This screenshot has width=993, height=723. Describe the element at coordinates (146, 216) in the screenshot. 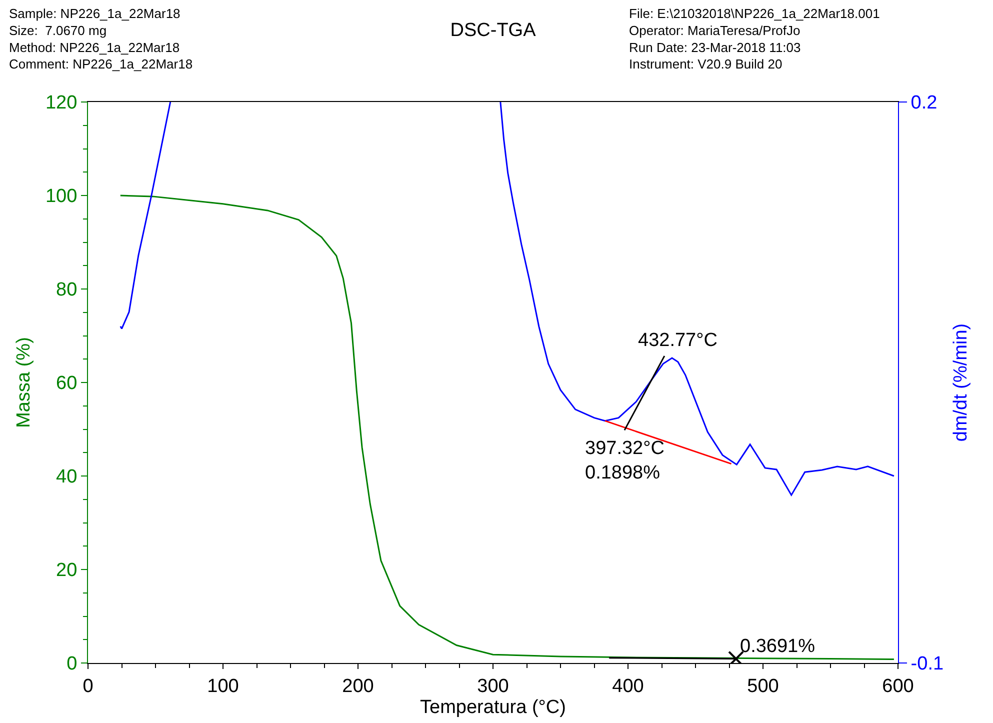

I see `line-series` at that location.